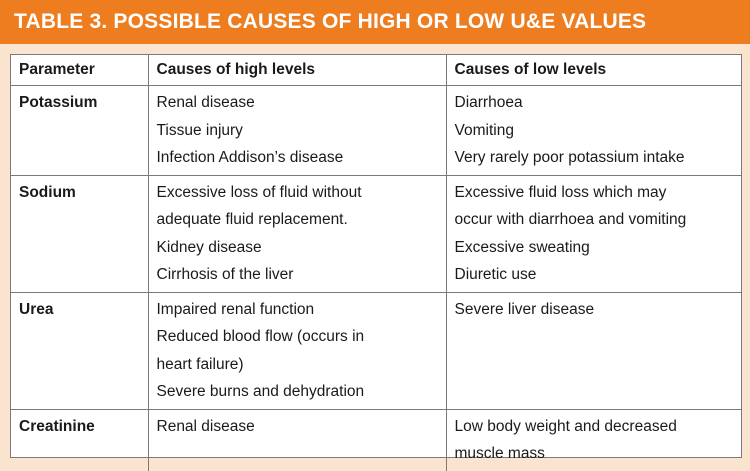 Image resolution: width=750 pixels, height=471 pixels. Describe the element at coordinates (252, 219) in the screenshot. I see `high-cause: adequate fluid replacement.` at that location.